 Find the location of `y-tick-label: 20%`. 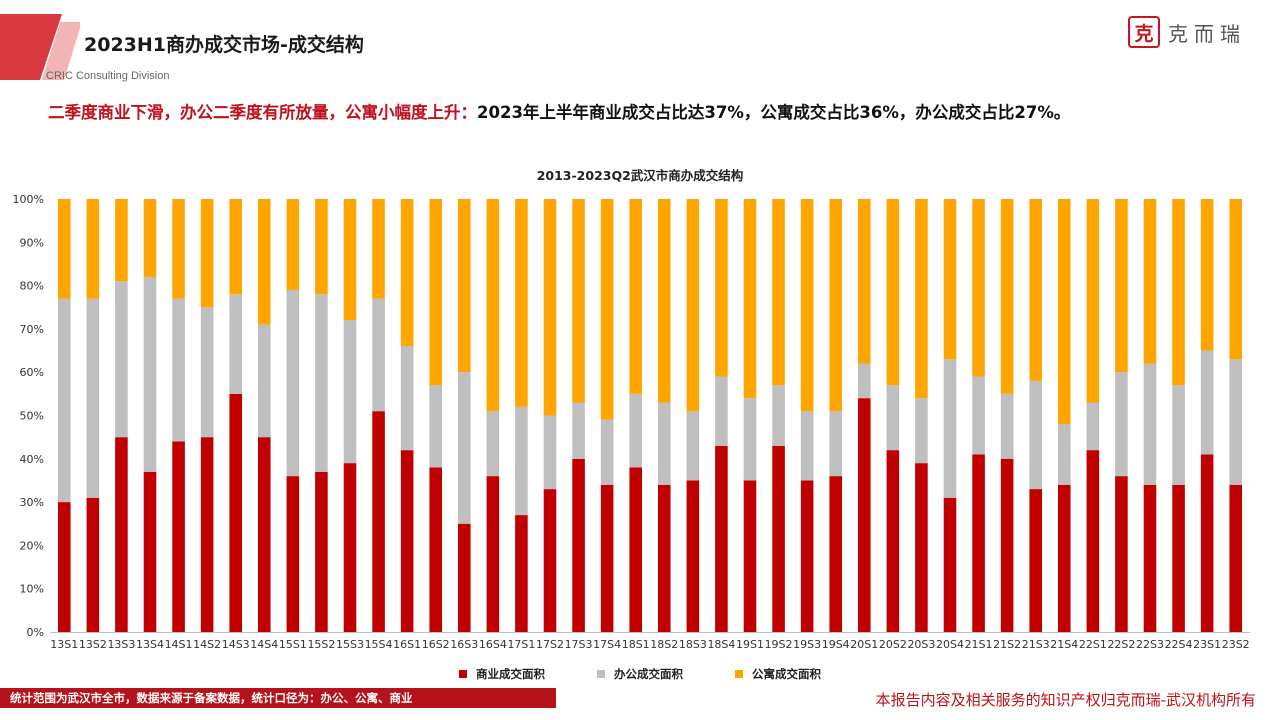

y-tick-label: 20% is located at coordinates (32, 545).